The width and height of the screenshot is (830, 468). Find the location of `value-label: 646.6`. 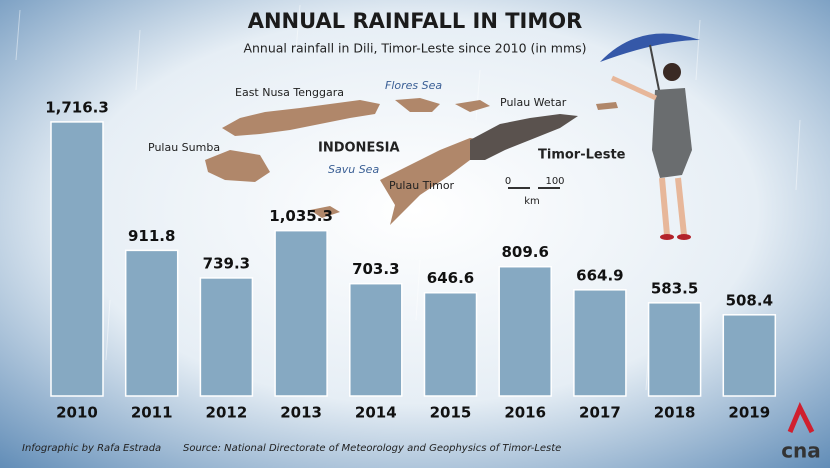

value-label: 646.6 is located at coordinates (450, 278).